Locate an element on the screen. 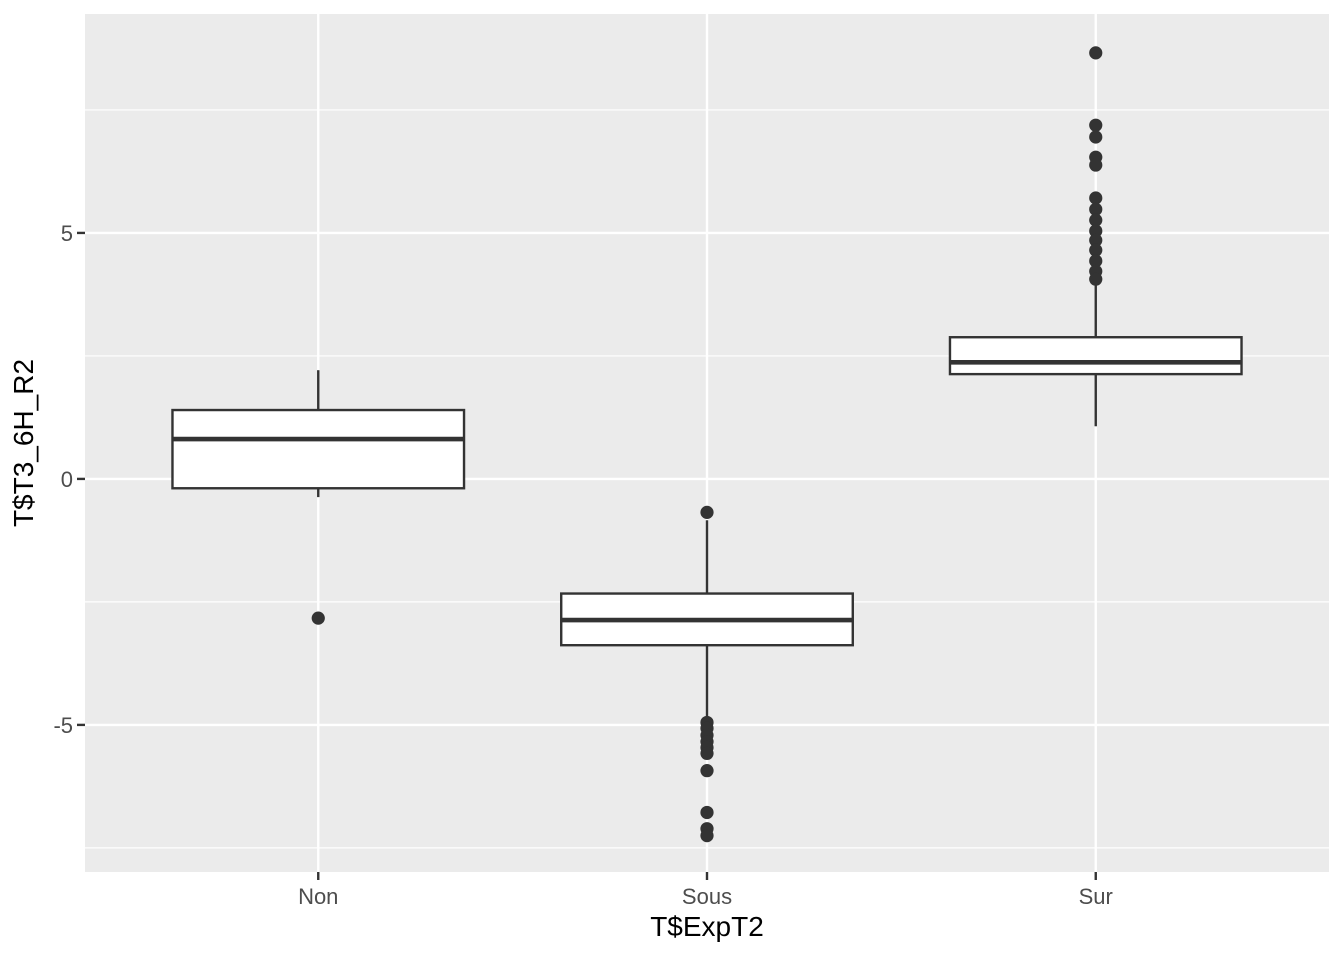  y-axis-title: T$T3_6H_R2 is located at coordinates (23, 443).